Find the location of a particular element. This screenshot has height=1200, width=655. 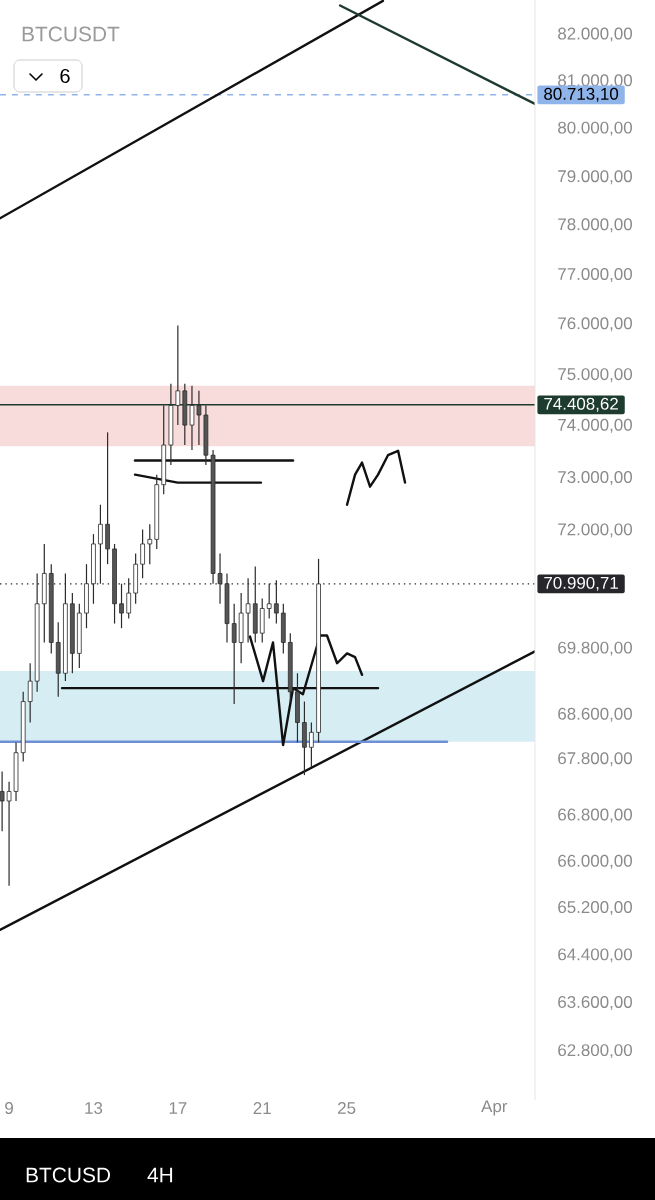

y-tick-label: 68.600,00 is located at coordinates (595, 714).